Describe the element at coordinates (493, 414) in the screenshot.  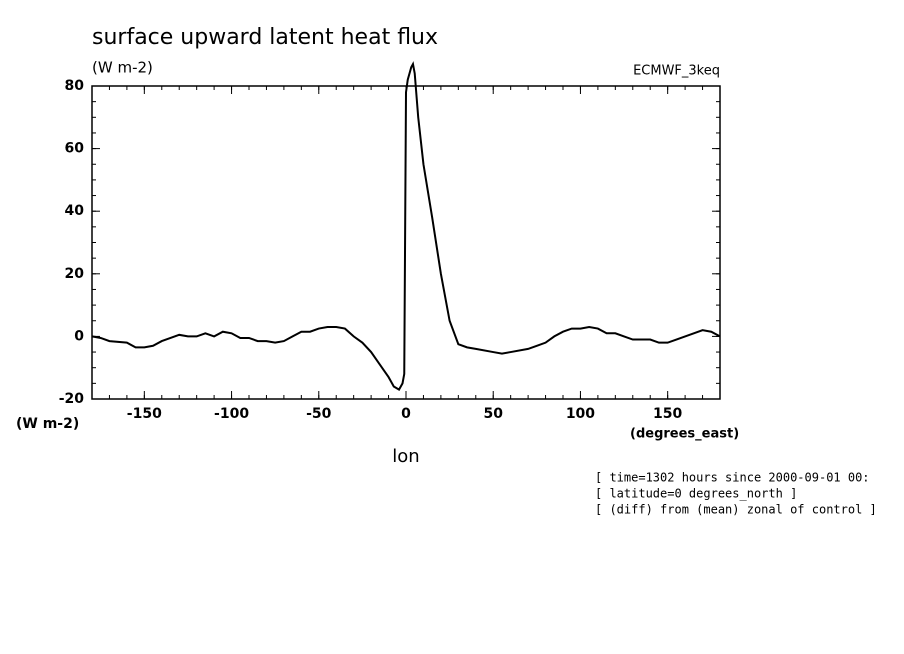
I see `x-tick-label: 50` at that location.